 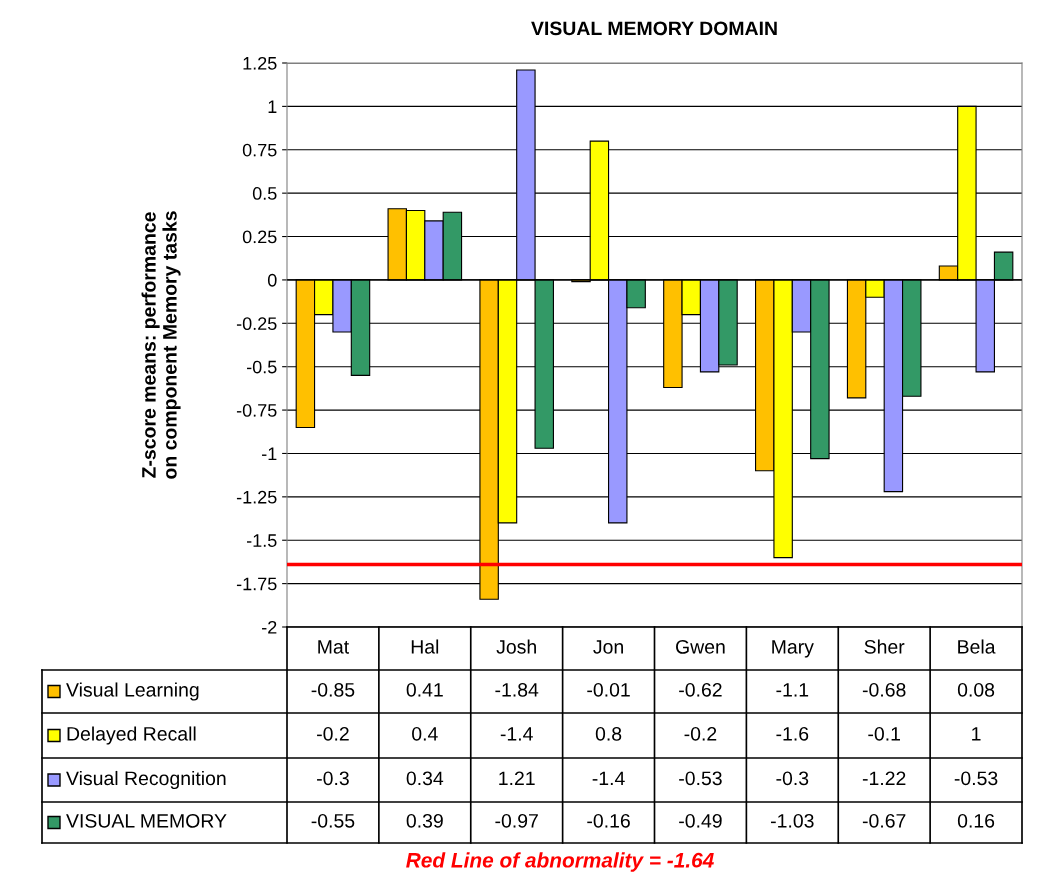 What do you see at coordinates (608, 820) in the screenshot?
I see `data-label: -0.16` at bounding box center [608, 820].